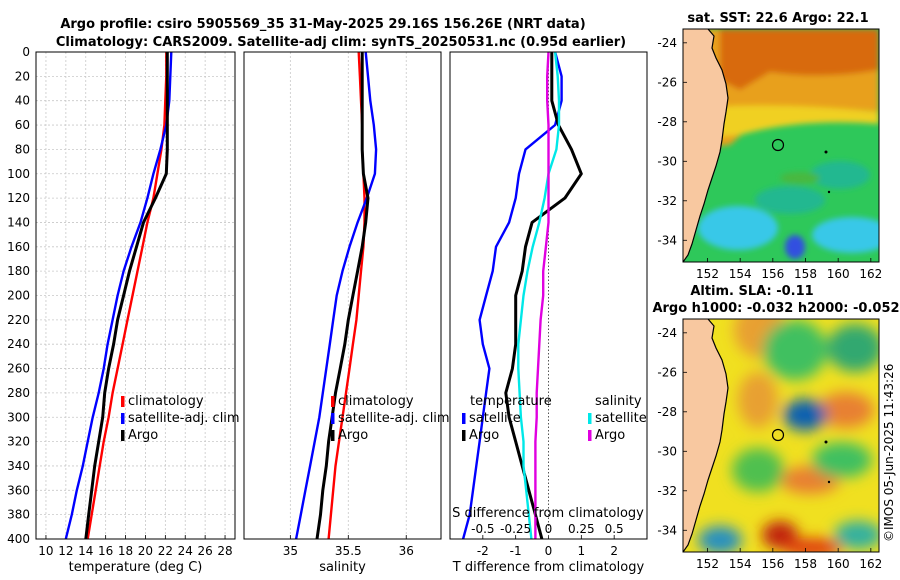 This screenshot has height=580, width=900. What do you see at coordinates (582, 551) in the screenshot?
I see `x-tick-label: 1` at bounding box center [582, 551].